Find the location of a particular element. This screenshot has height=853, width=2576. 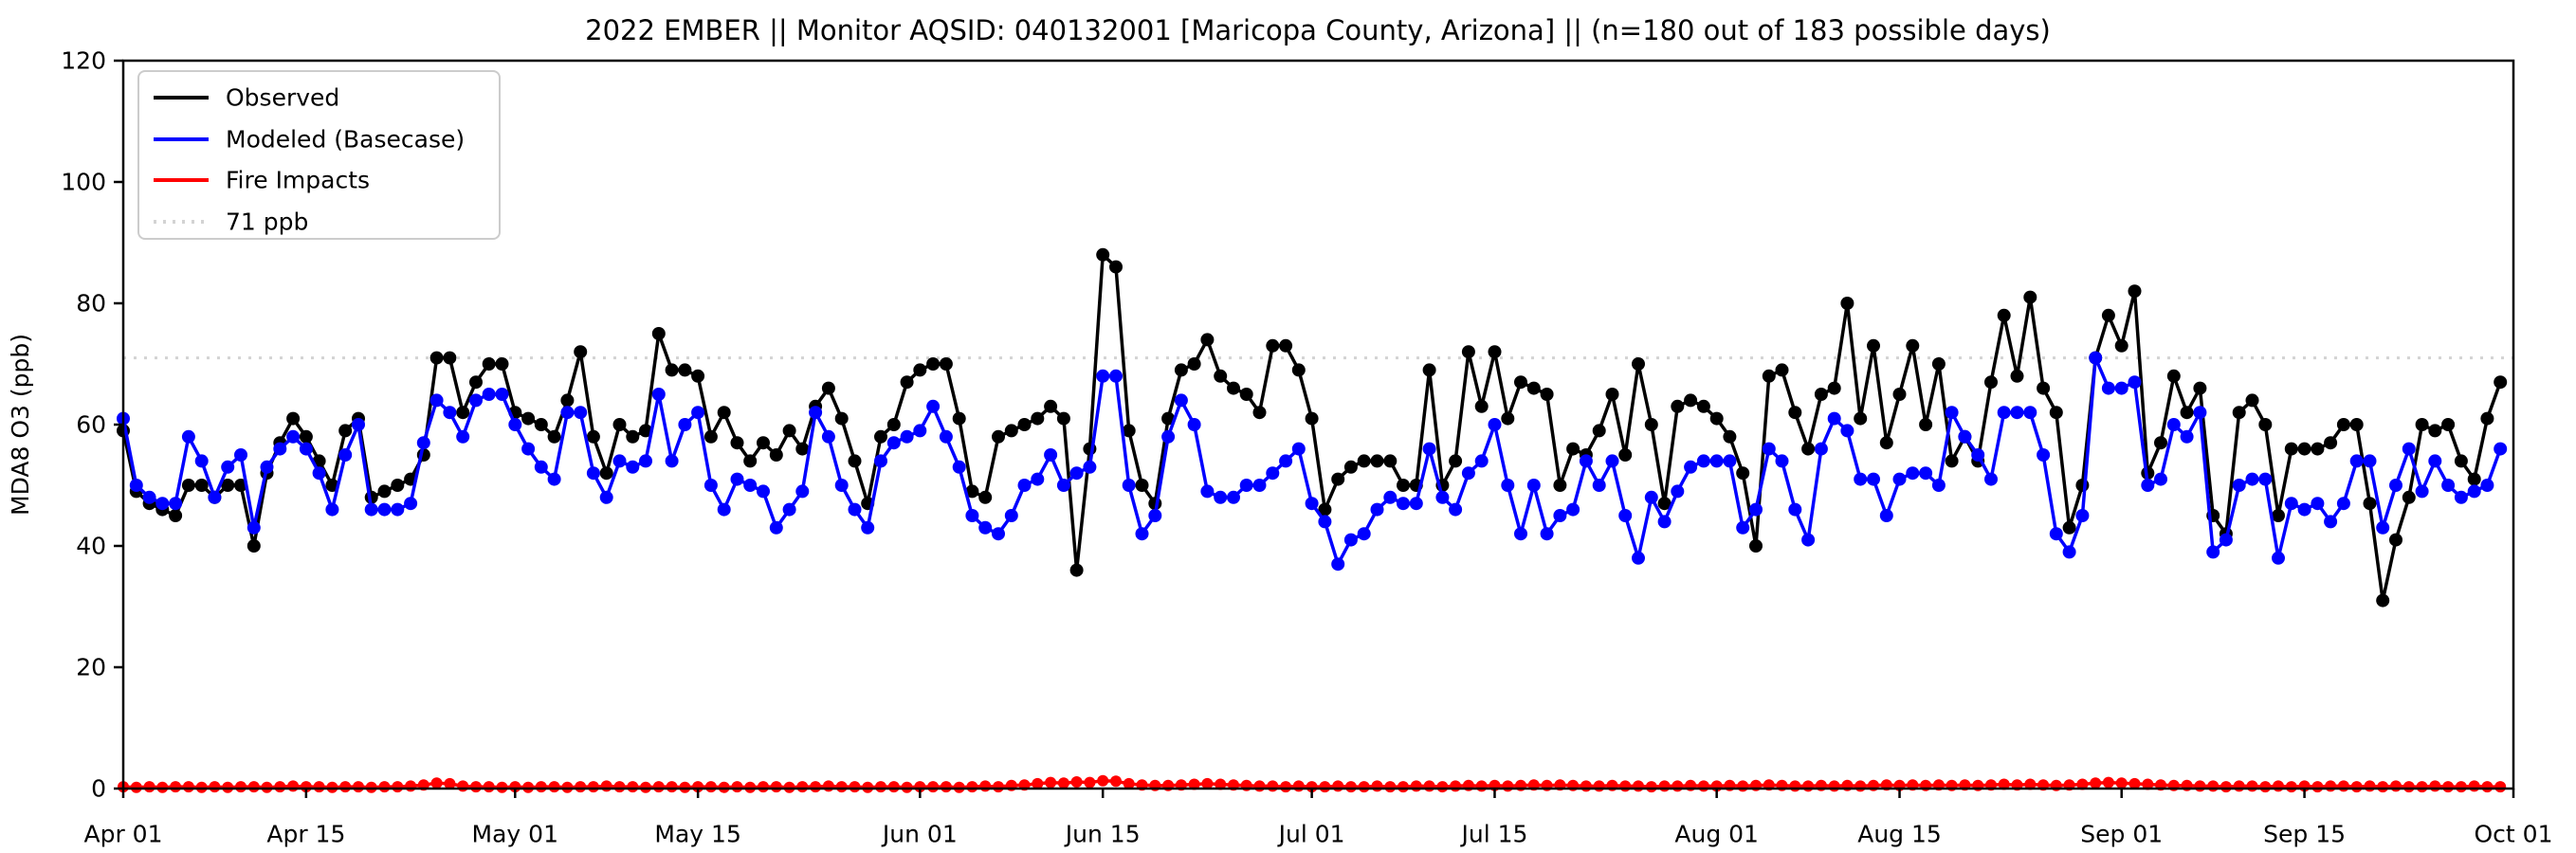

x-tick-label: Aug 01 is located at coordinates (1716, 833).